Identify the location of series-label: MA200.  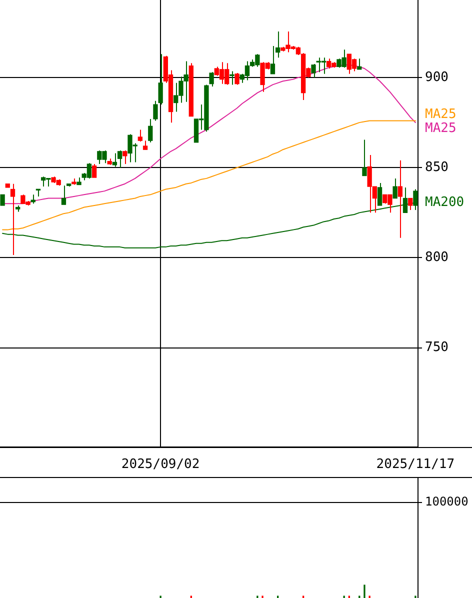
(444, 202).